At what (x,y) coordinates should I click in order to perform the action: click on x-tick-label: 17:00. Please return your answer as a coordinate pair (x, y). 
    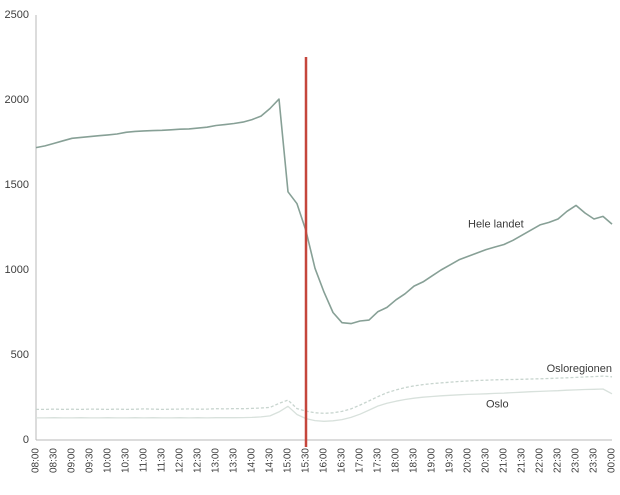
    Looking at the image, I should click on (360, 460).